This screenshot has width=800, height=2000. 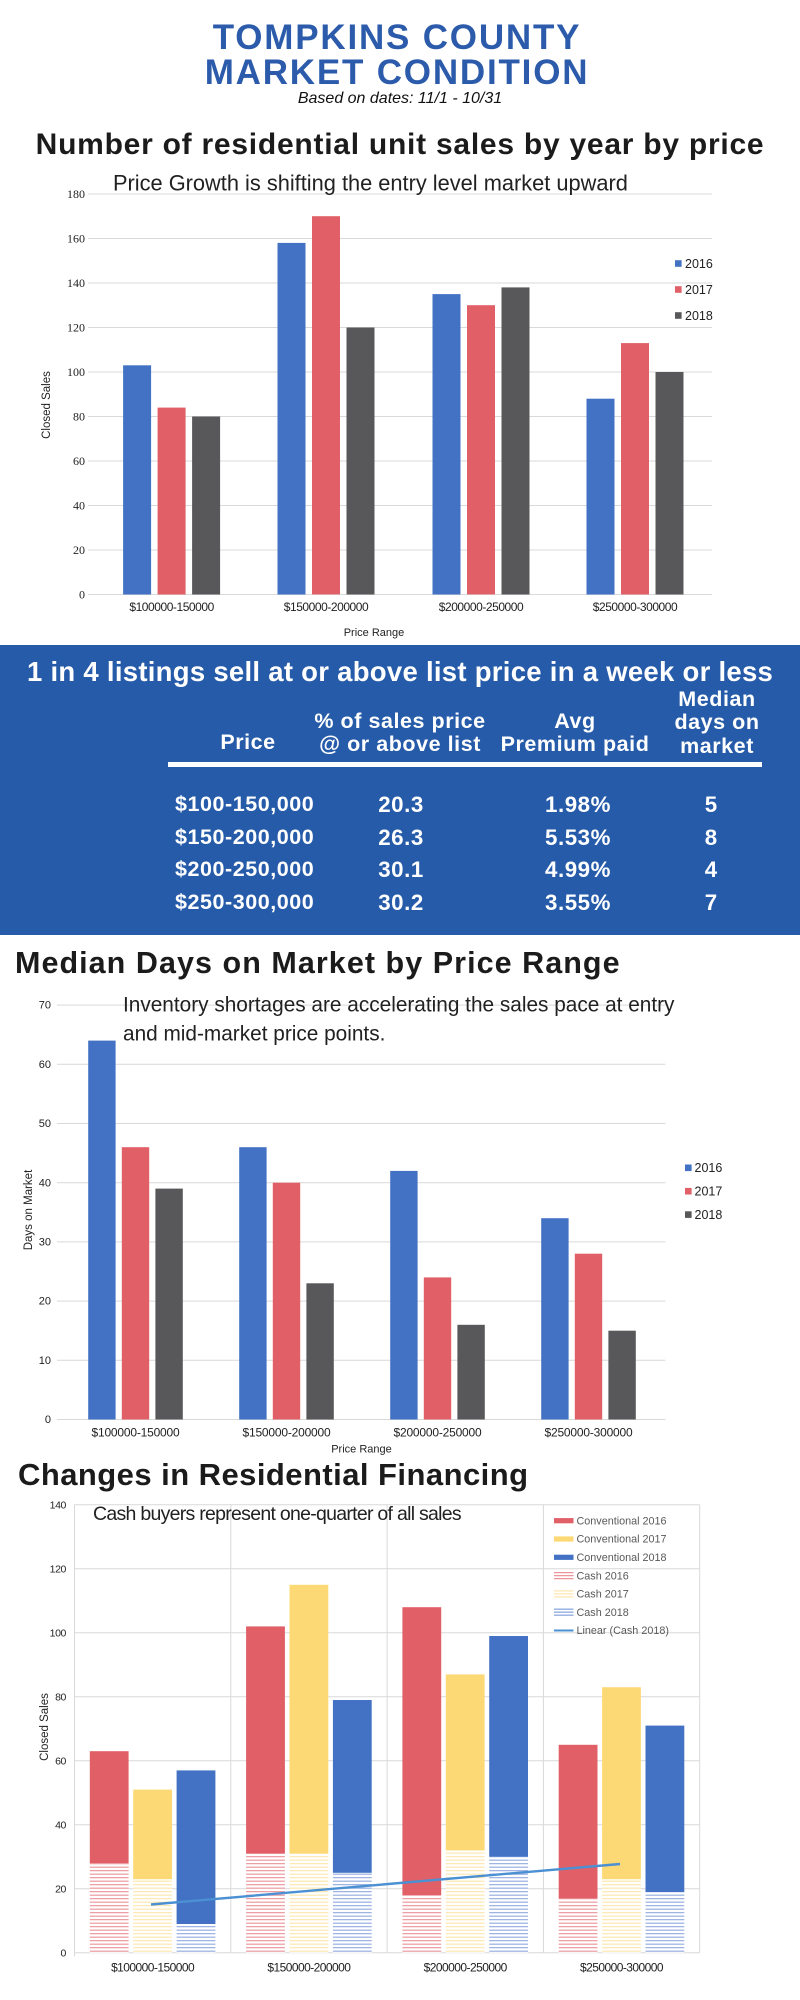 What do you see at coordinates (45, 1243) in the screenshot?
I see `svg-text: 30` at bounding box center [45, 1243].